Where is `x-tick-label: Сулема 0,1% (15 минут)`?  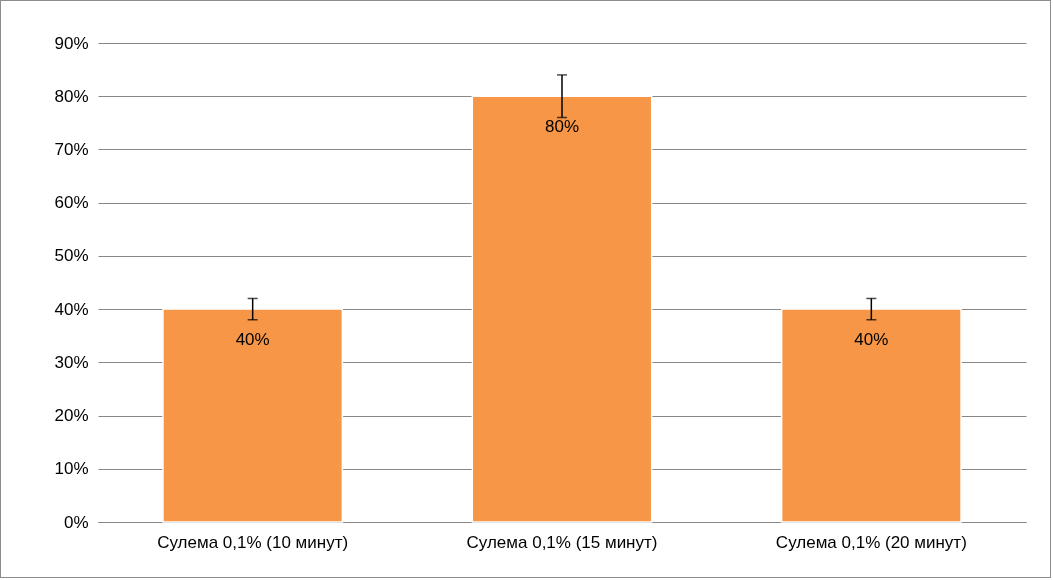 x-tick-label: Сулема 0,1% (15 минут) is located at coordinates (562, 542).